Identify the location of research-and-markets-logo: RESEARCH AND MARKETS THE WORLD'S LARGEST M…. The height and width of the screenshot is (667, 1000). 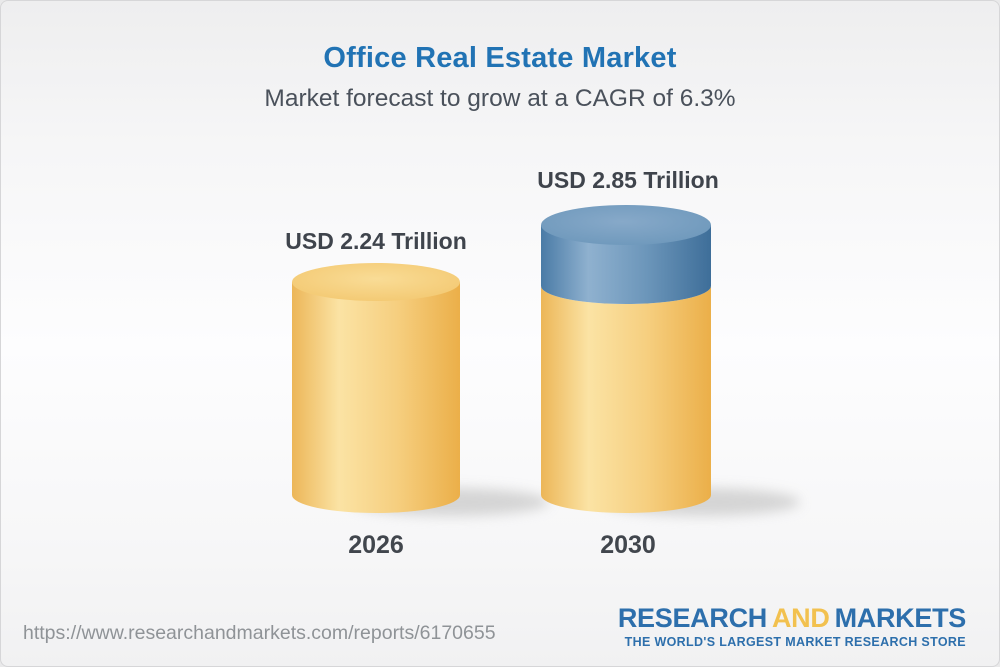
(792, 627).